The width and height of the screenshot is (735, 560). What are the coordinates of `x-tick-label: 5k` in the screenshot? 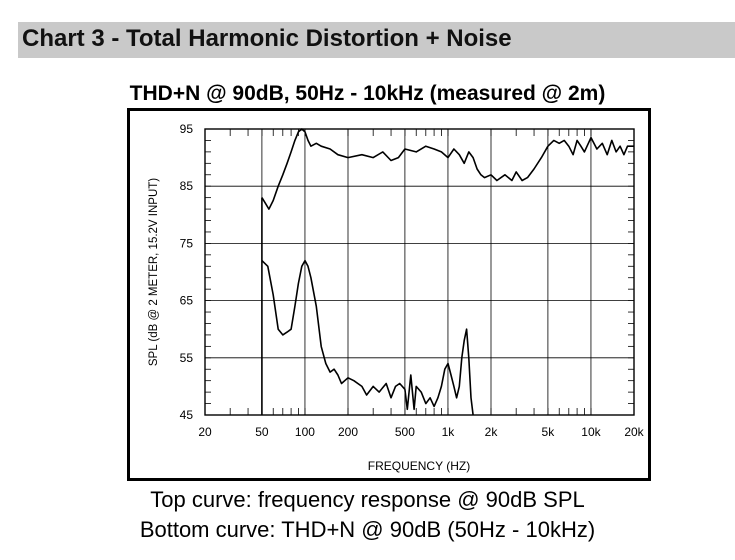 It's located at (549, 432).